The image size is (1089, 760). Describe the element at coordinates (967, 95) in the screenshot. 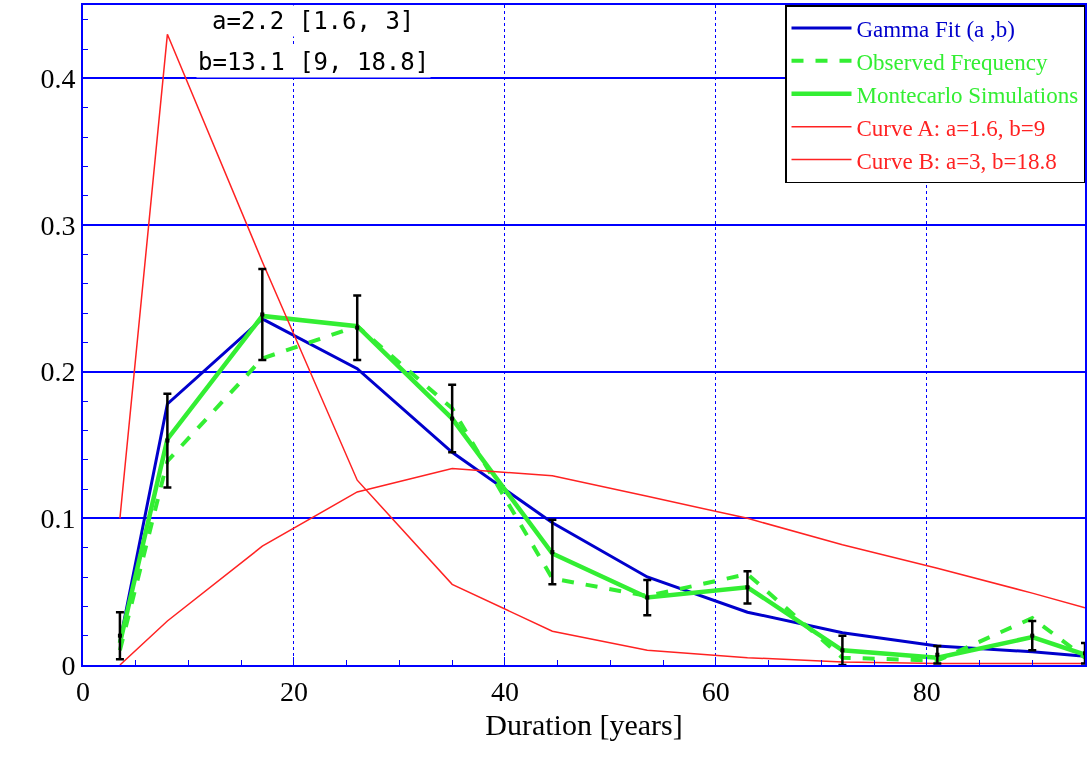

I see `legend-label: Montecarlo Simulations` at that location.